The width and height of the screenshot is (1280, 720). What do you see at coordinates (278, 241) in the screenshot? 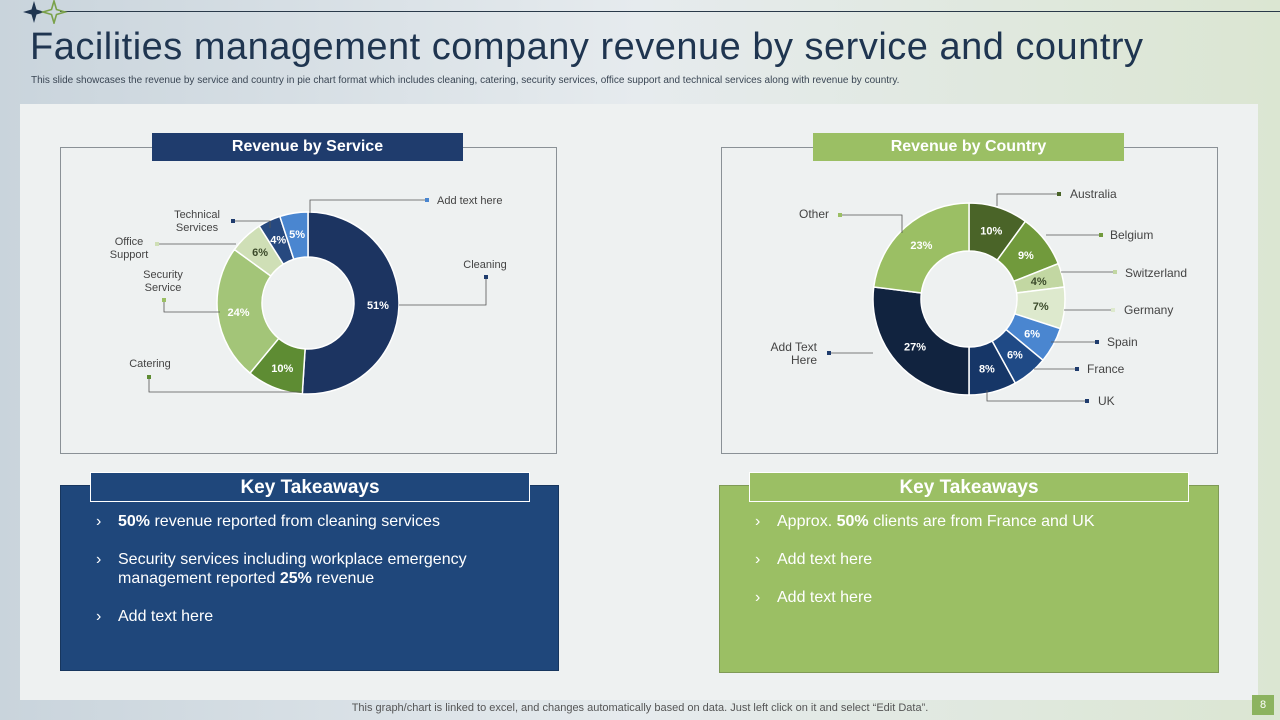
I see `data-label-technical-services: 4%` at bounding box center [278, 241].